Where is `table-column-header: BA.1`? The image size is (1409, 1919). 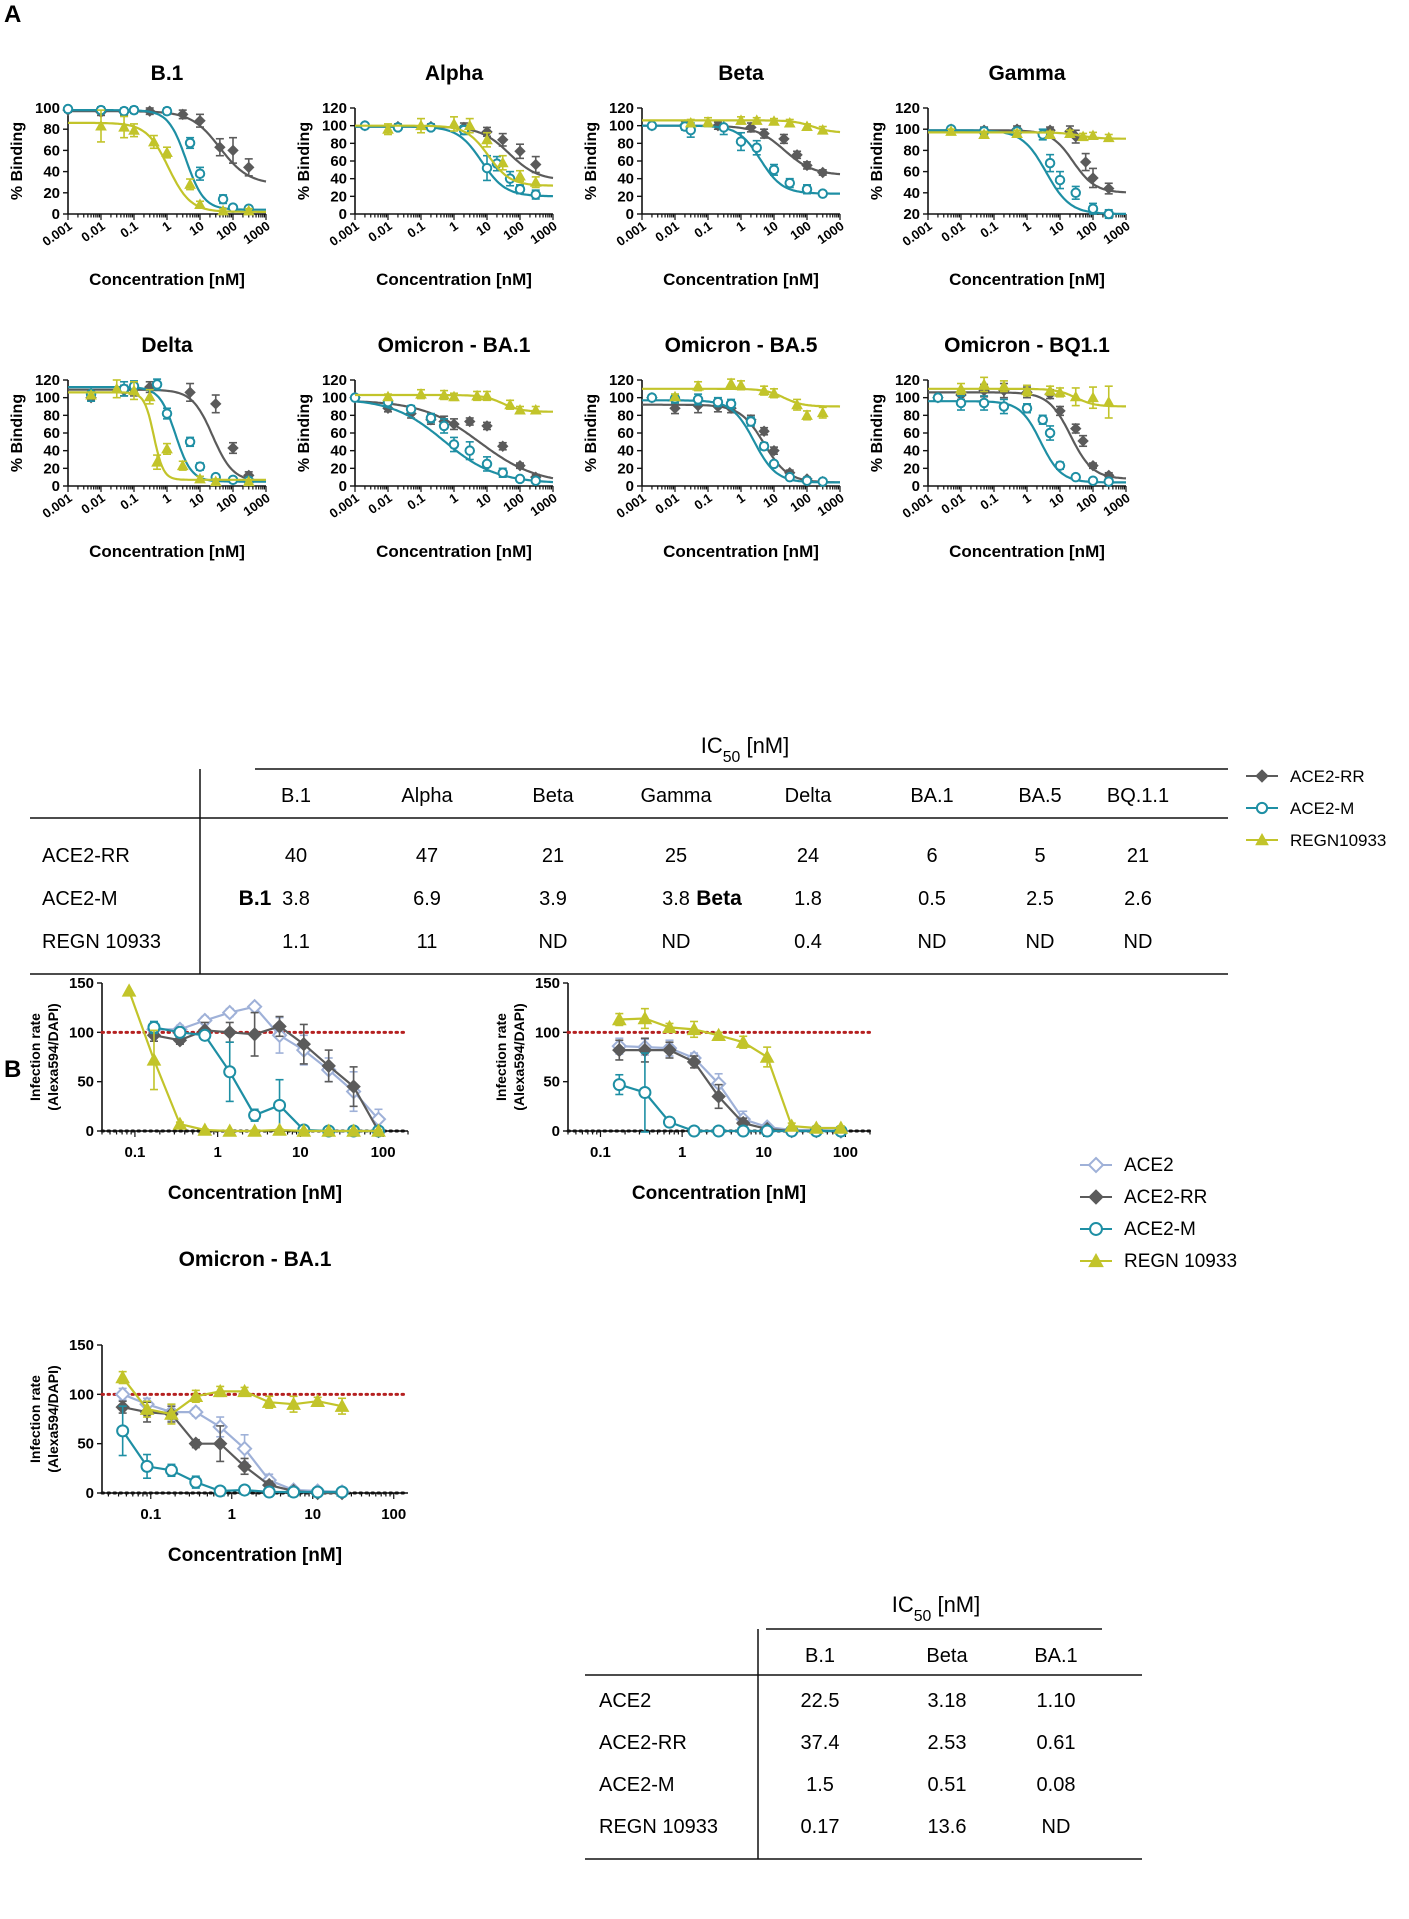 table-column-header: BA.1 is located at coordinates (931, 796).